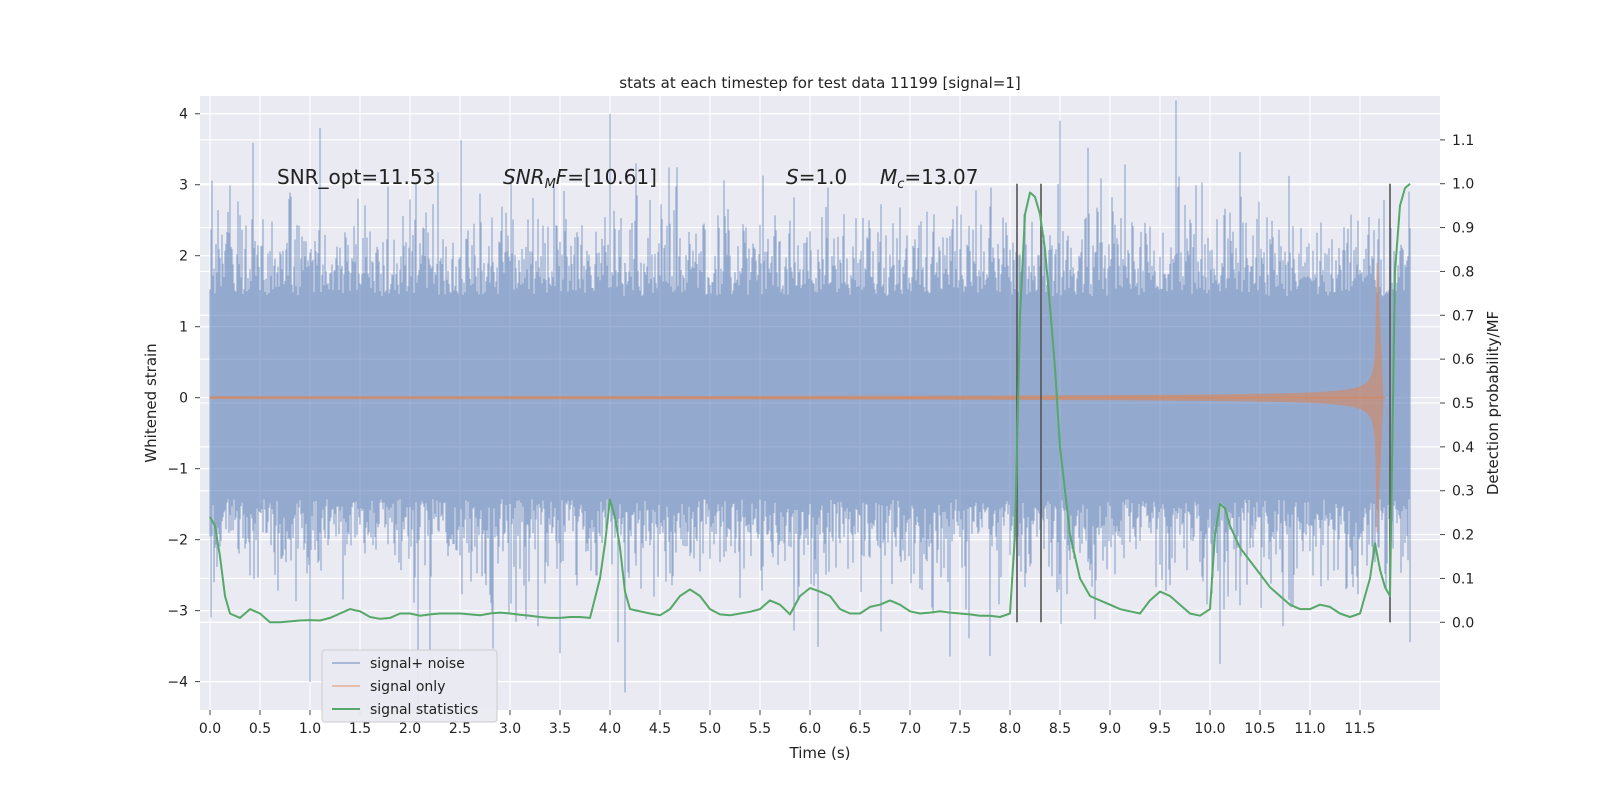  What do you see at coordinates (1259, 729) in the screenshot?
I see `x-tick-label: 10.5` at bounding box center [1259, 729].